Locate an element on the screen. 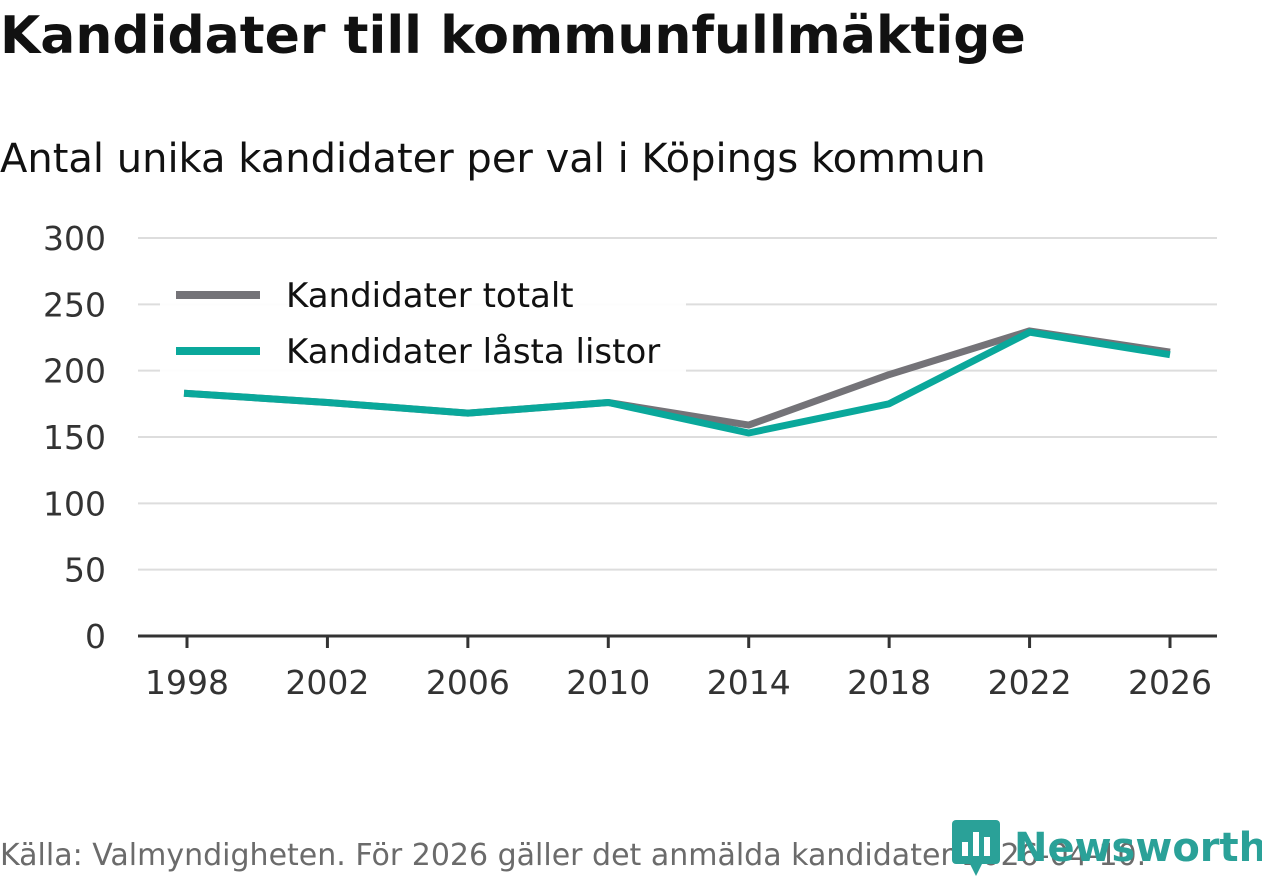 The height and width of the screenshot is (879, 1262). x-tick-label-2026: 2026 is located at coordinates (1170, 682).